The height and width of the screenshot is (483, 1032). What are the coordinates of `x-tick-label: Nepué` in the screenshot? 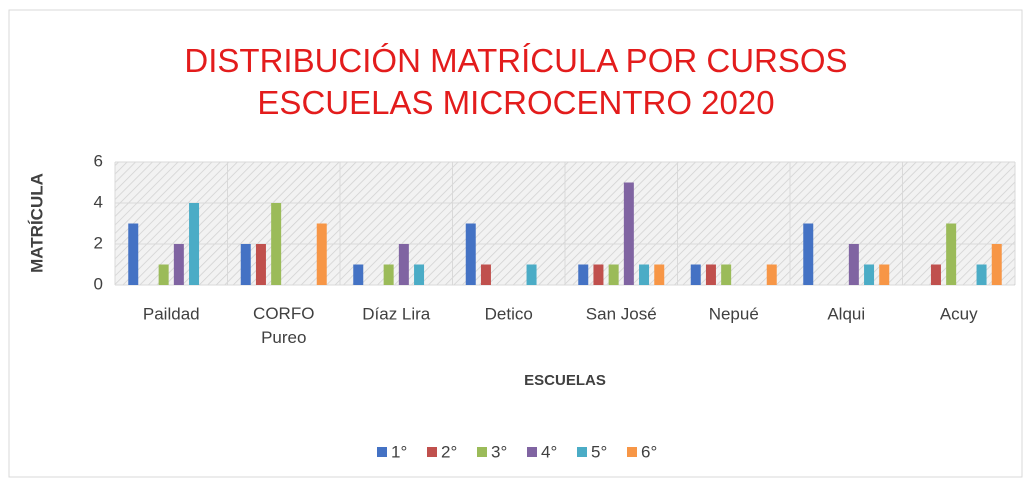 It's located at (734, 313).